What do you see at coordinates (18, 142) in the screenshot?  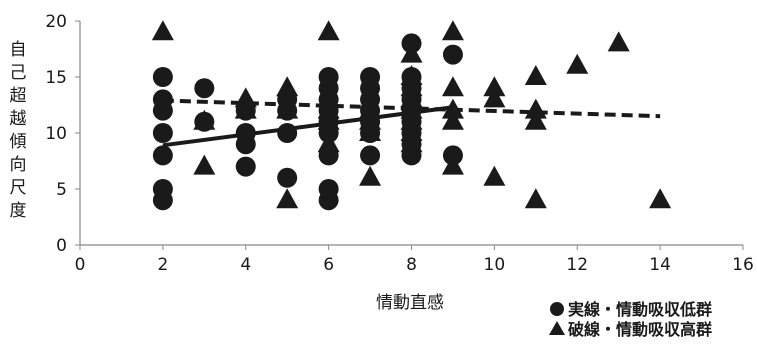 I see `y-axis-title-char: 傾` at bounding box center [18, 142].